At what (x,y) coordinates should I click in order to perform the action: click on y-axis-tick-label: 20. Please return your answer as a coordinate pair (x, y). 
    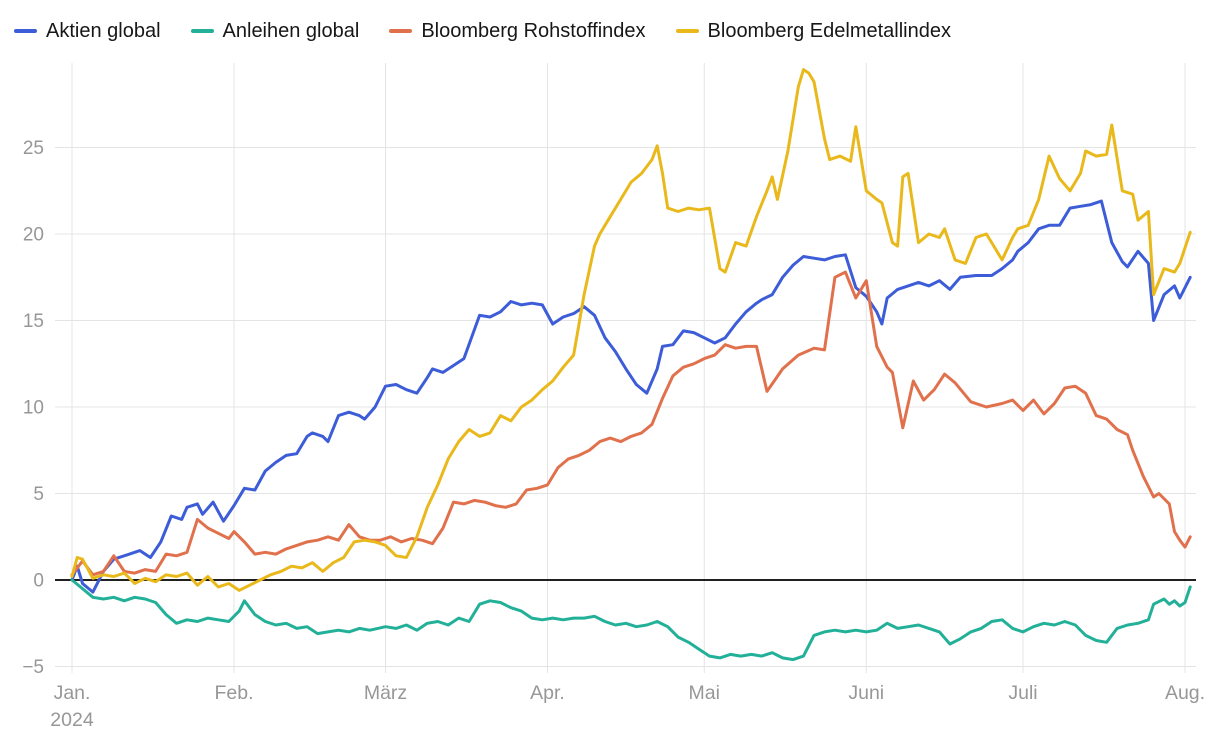
    Looking at the image, I should click on (33, 235).